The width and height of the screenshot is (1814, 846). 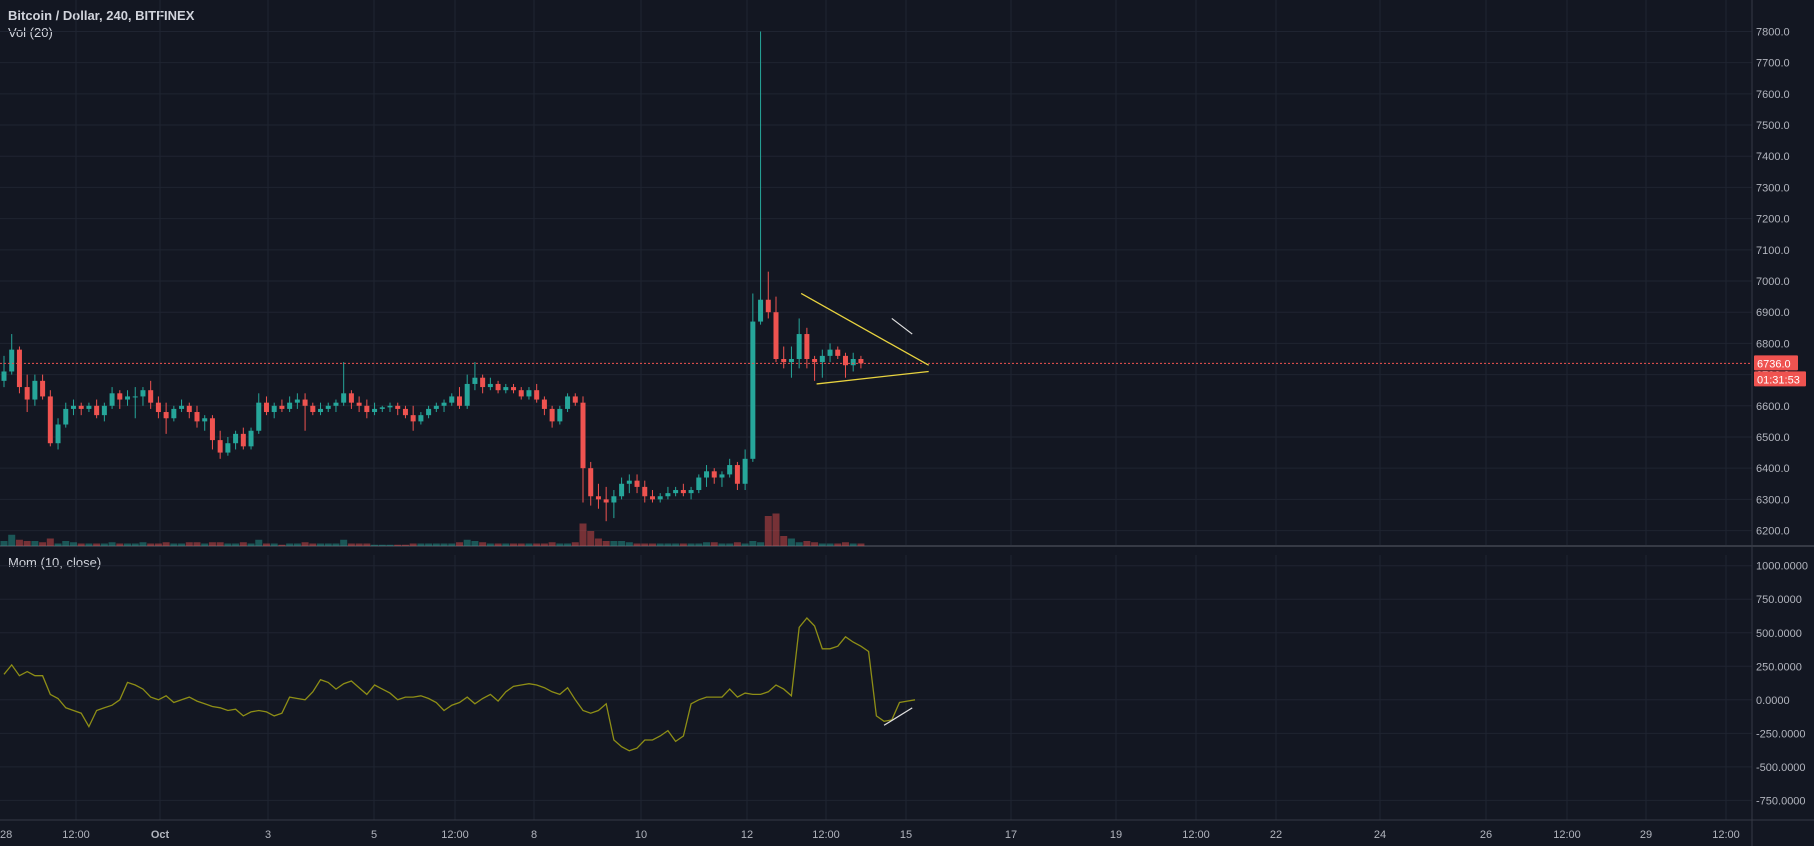 What do you see at coordinates (872, 377) in the screenshot?
I see `triangle-lower-trendline` at bounding box center [872, 377].